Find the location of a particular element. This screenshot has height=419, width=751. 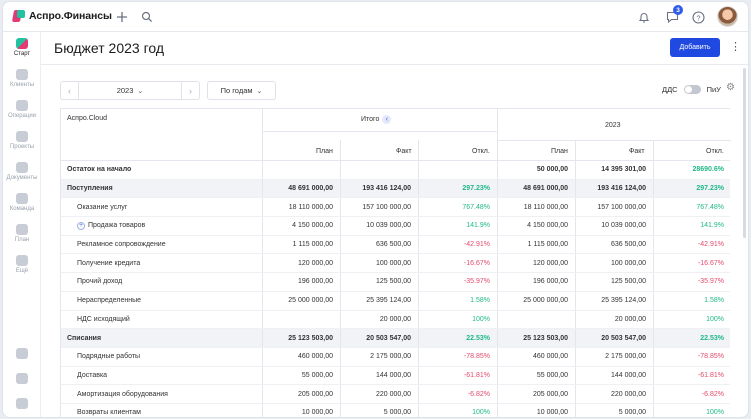

sidebar-item-operations: Операции is located at coordinates (22, 109).